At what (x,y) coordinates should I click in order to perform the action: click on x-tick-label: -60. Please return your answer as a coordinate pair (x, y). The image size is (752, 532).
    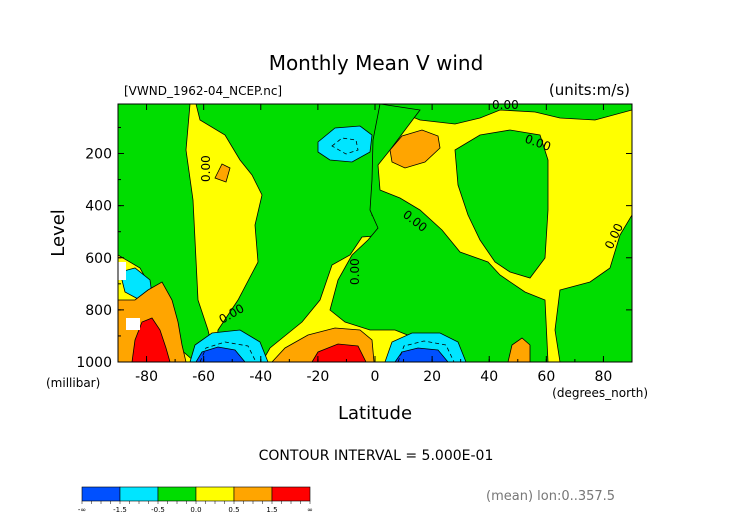
    Looking at the image, I should click on (203, 377).